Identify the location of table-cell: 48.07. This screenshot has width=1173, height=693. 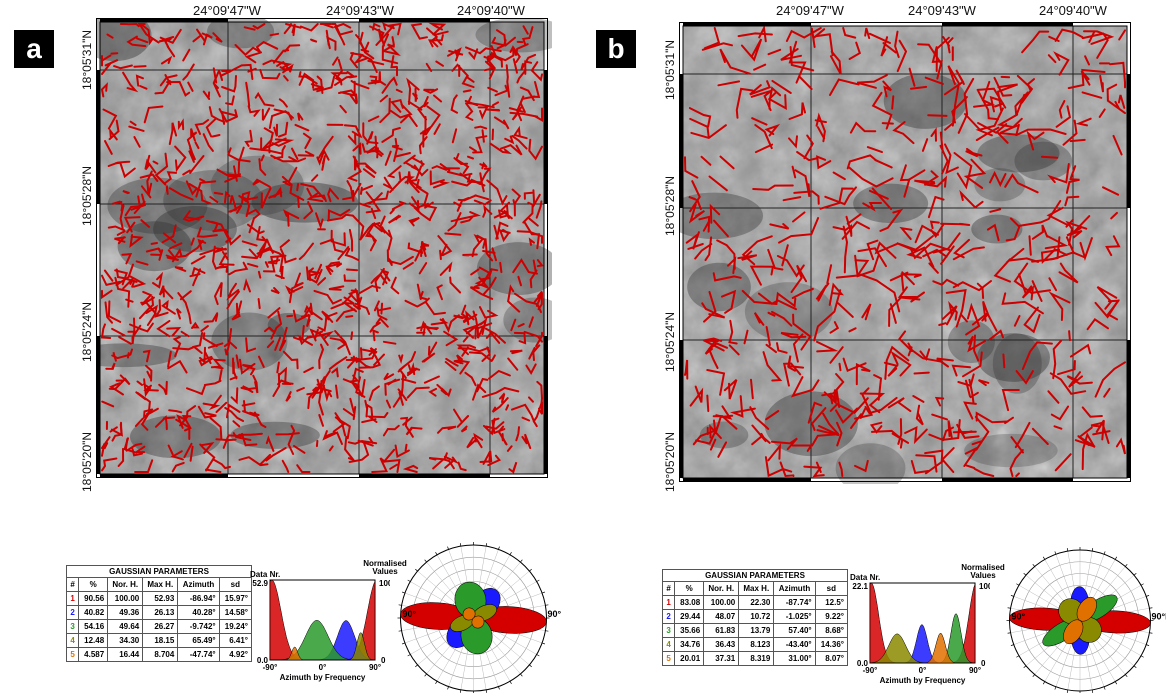
(721, 616).